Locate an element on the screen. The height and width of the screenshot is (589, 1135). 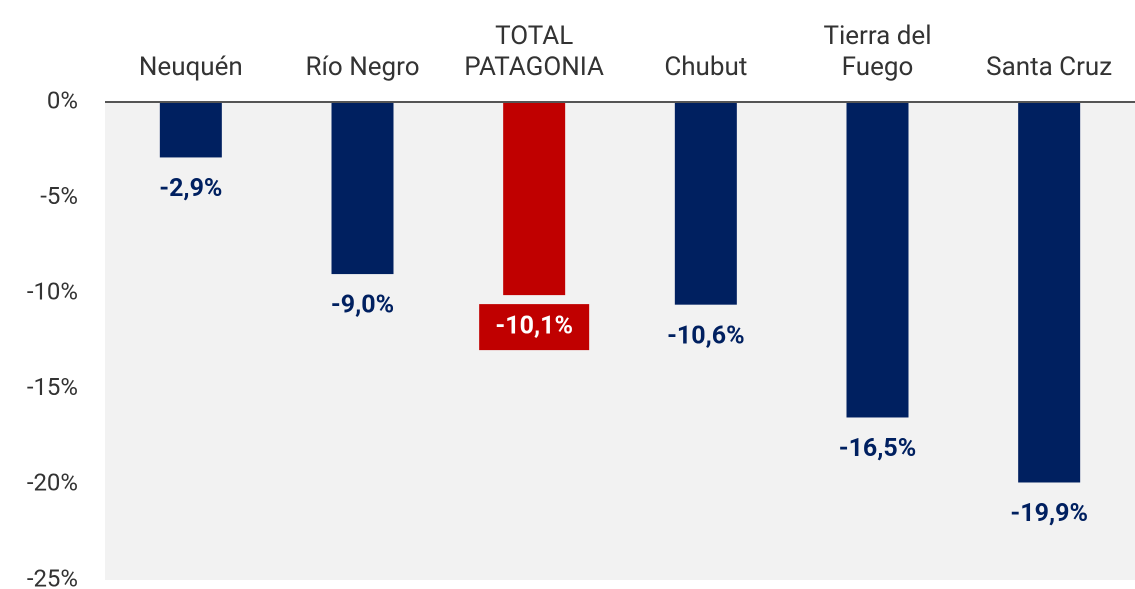
value-label: -19,9% is located at coordinates (1049, 513).